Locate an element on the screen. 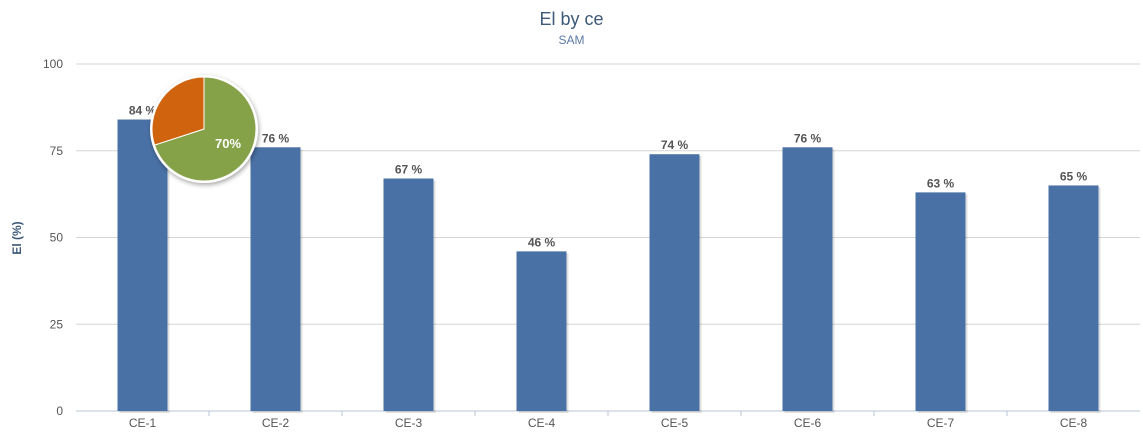 This screenshot has height=437, width=1143. pie-body is located at coordinates (204, 129).